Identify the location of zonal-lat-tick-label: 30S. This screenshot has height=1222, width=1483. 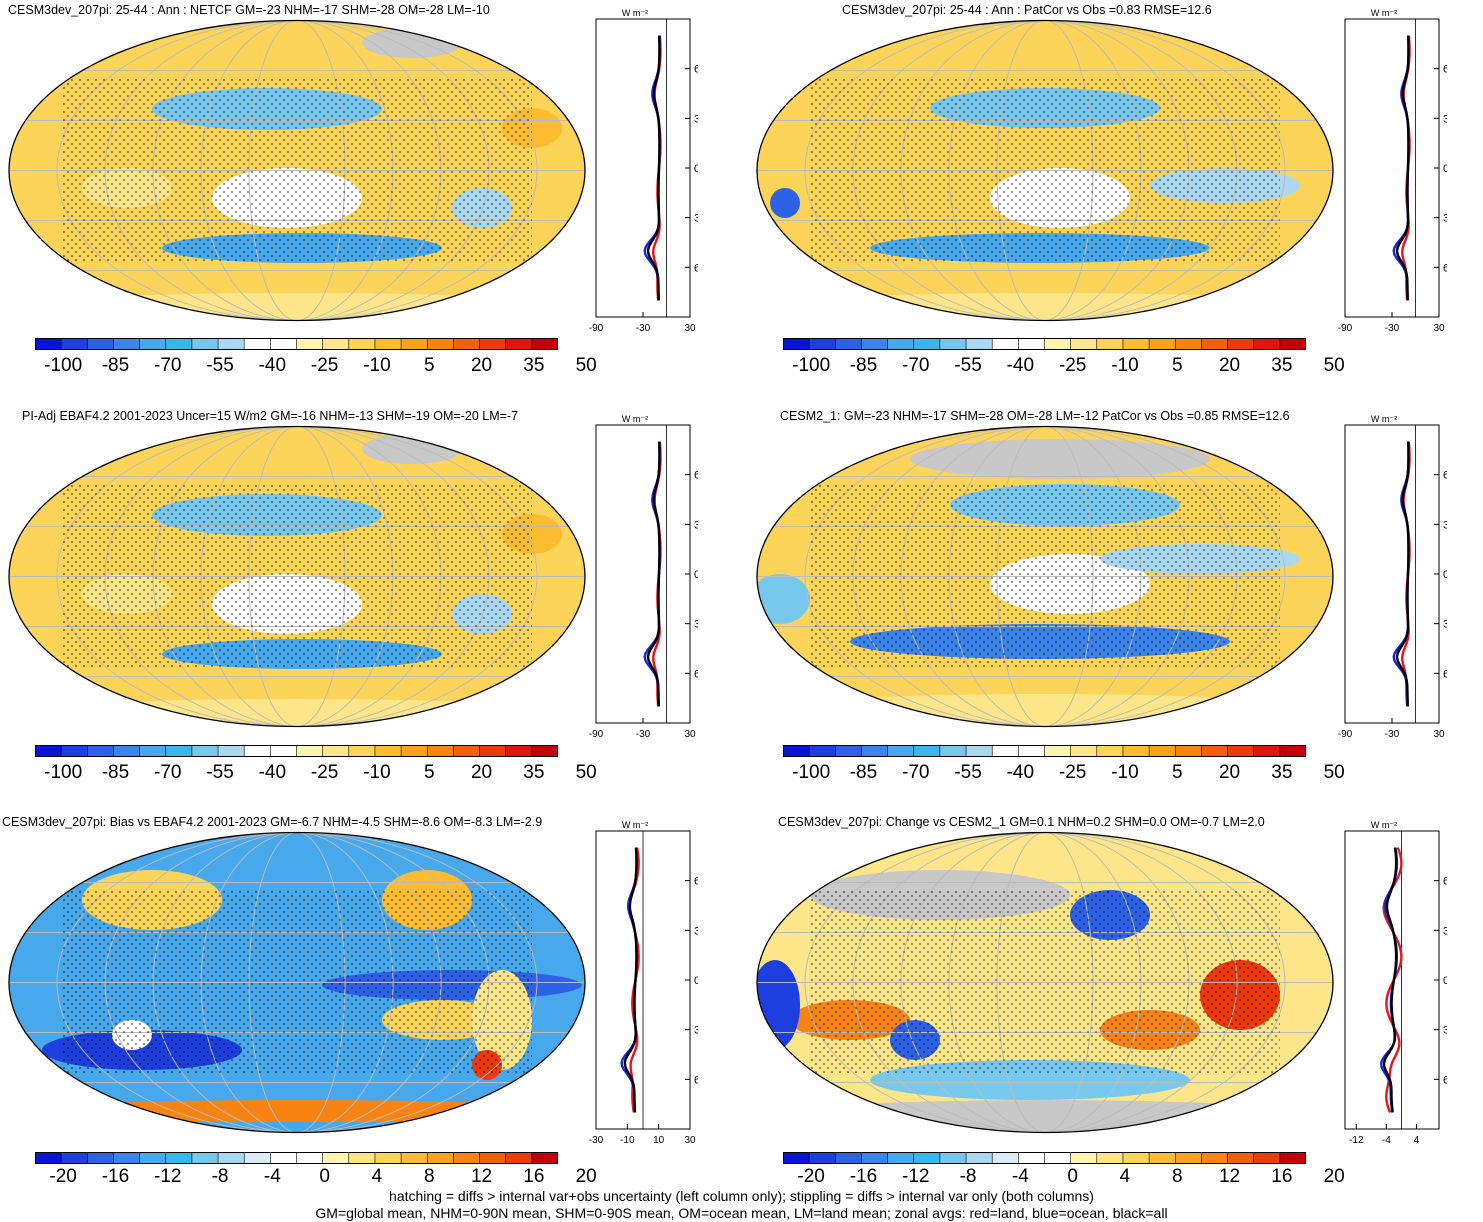
(696, 1031).